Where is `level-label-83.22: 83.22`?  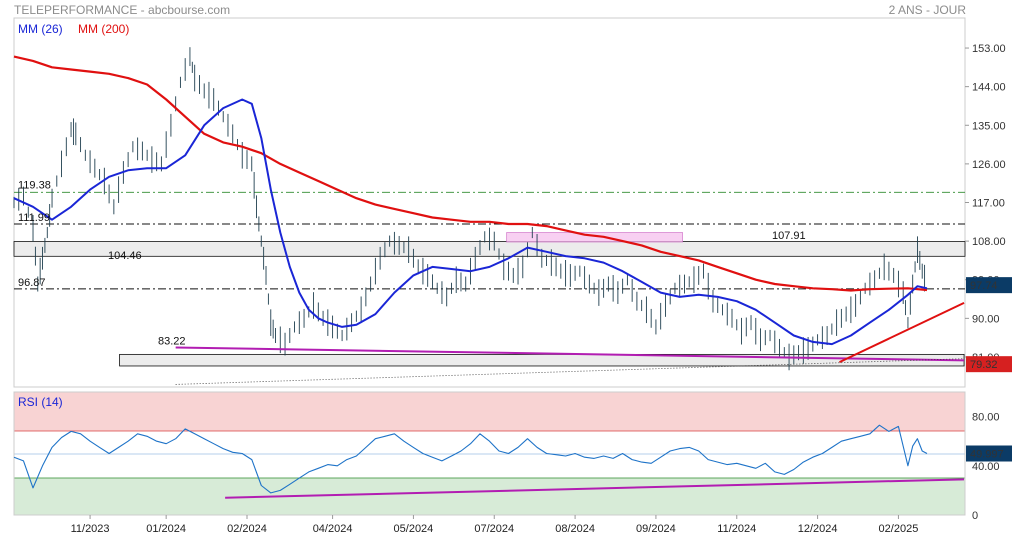 level-label-83.22: 83.22 is located at coordinates (172, 341).